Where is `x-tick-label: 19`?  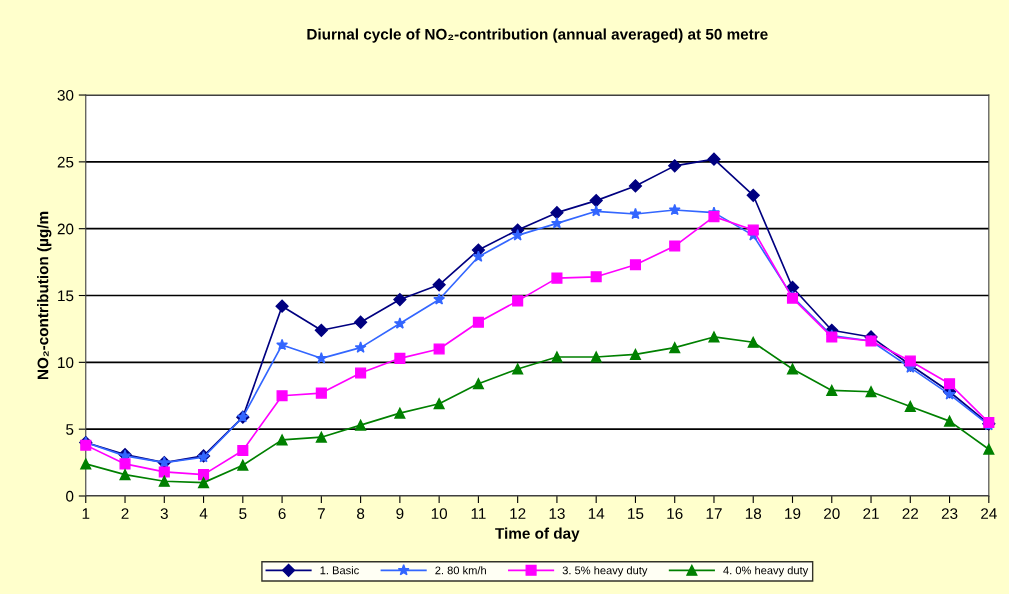
x-tick-label: 19 is located at coordinates (793, 514).